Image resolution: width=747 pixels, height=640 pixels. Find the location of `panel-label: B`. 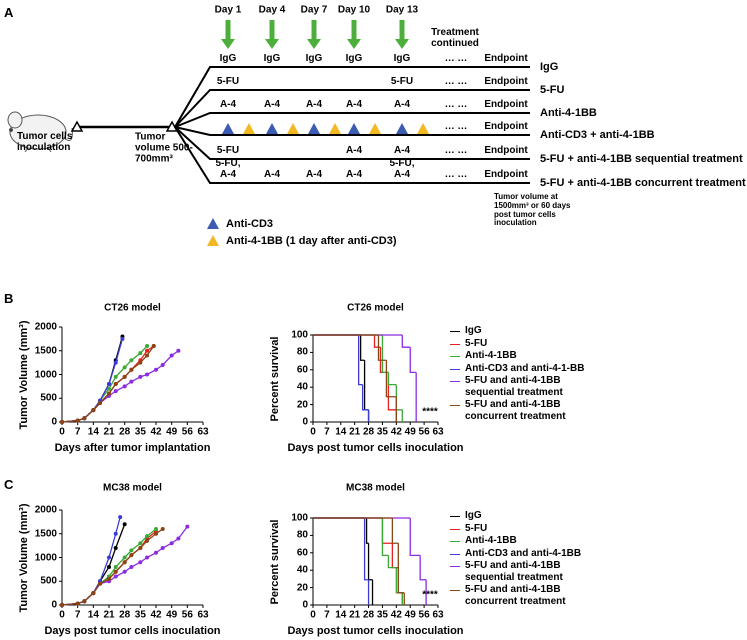

panel-label: B is located at coordinates (9, 298).